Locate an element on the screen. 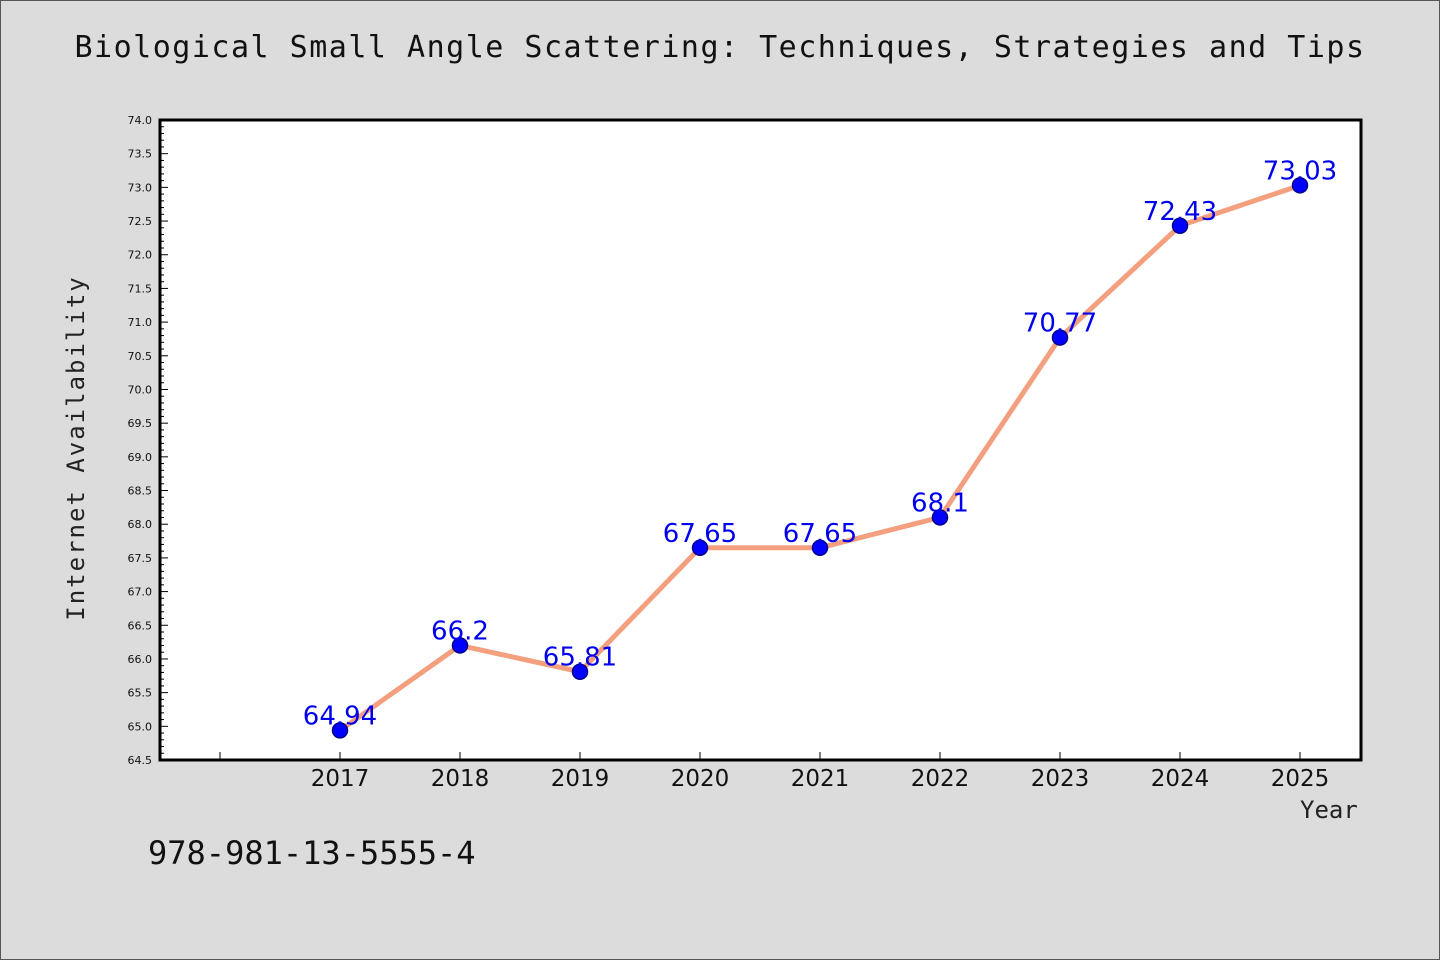 This screenshot has width=1440, height=960. data-label: 70.77 is located at coordinates (1060, 324).